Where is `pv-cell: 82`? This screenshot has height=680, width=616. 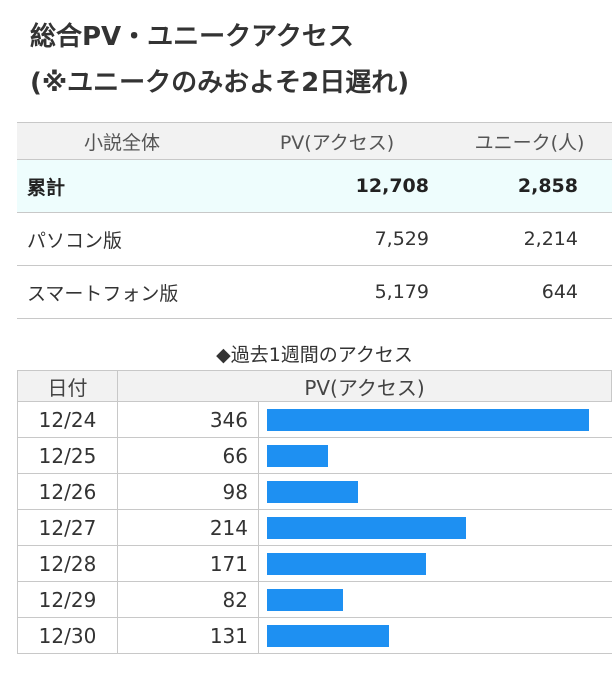 pv-cell: 82 is located at coordinates (188, 599).